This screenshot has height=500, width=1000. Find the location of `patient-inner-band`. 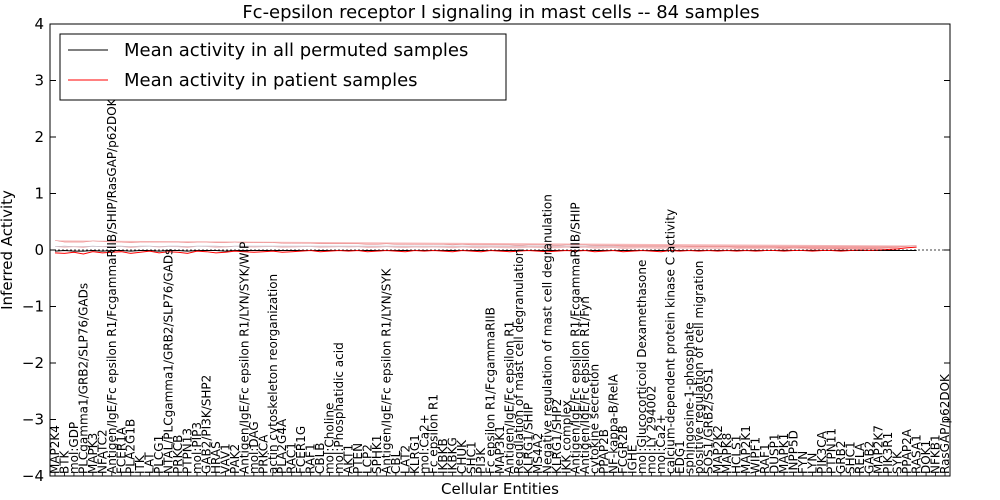

patient-inner-band is located at coordinates (486, 248).